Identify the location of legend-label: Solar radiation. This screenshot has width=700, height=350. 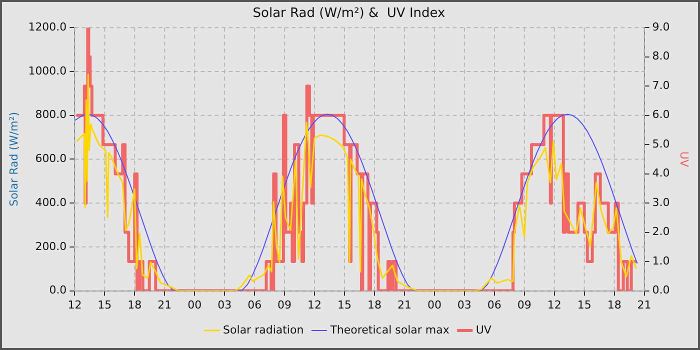
(263, 329).